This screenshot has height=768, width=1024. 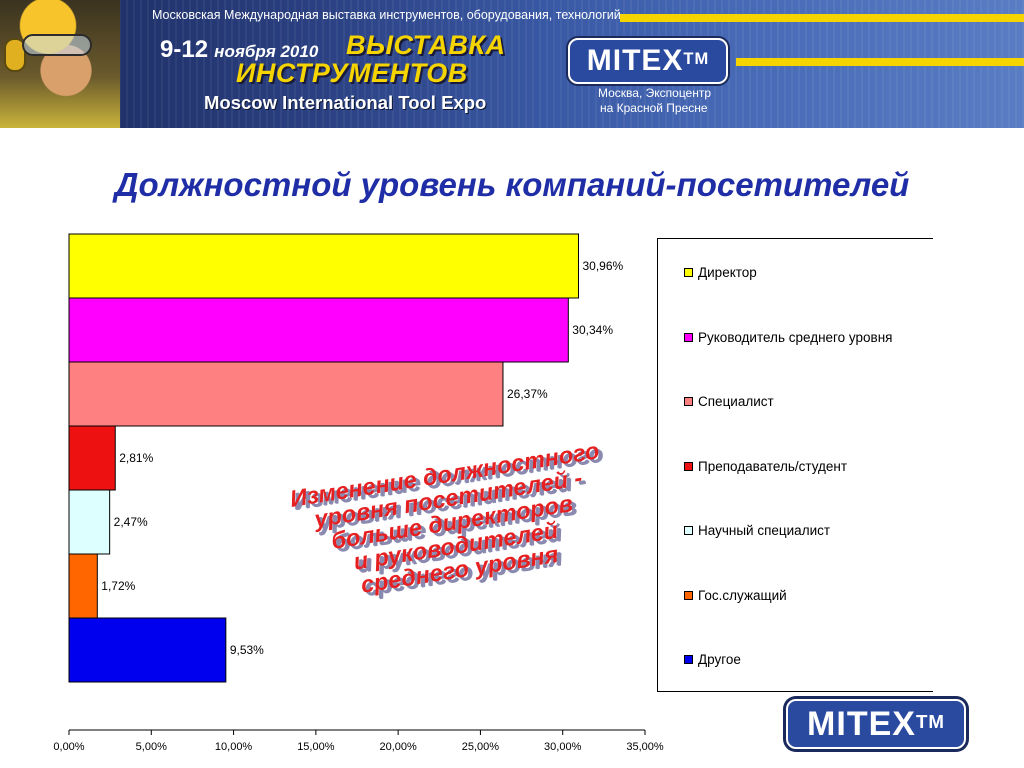 What do you see at coordinates (563, 747) in the screenshot?
I see `x-tick-label-6: 30,00%` at bounding box center [563, 747].